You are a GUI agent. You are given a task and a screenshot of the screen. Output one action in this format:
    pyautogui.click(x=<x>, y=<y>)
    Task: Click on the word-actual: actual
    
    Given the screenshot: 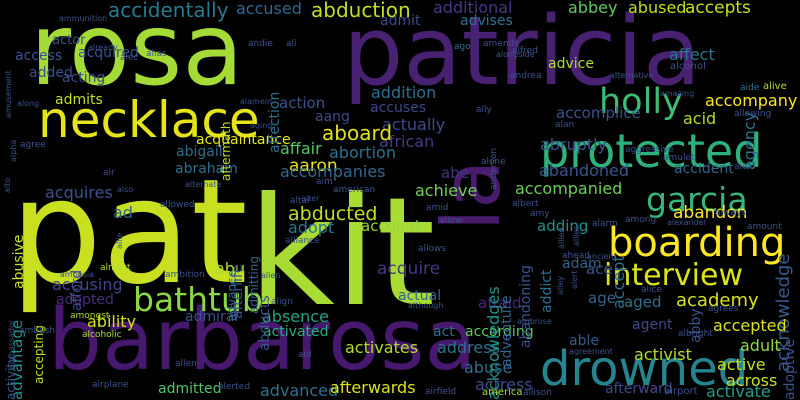 What is the action you would take?
    pyautogui.click(x=420, y=296)
    